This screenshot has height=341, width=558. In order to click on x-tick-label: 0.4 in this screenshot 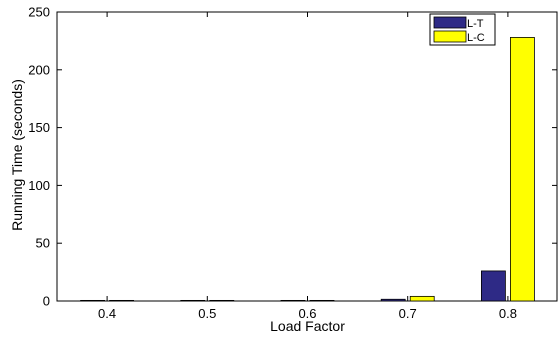, I will do `click(107, 313)`.